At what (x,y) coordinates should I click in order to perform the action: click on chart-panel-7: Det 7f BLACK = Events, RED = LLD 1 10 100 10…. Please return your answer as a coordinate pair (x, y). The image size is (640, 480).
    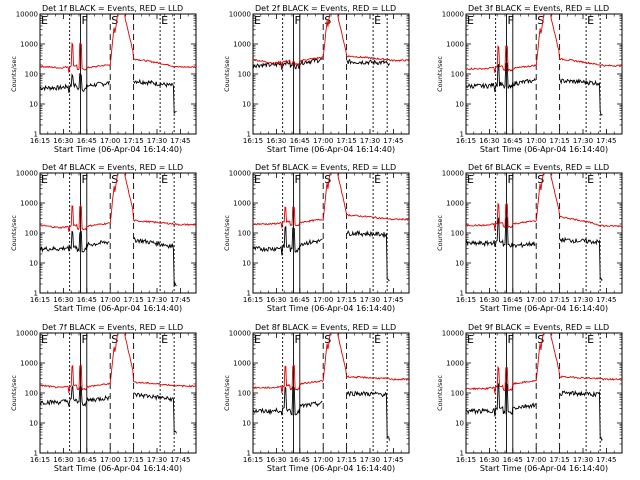
    Looking at the image, I should click on (103, 398).